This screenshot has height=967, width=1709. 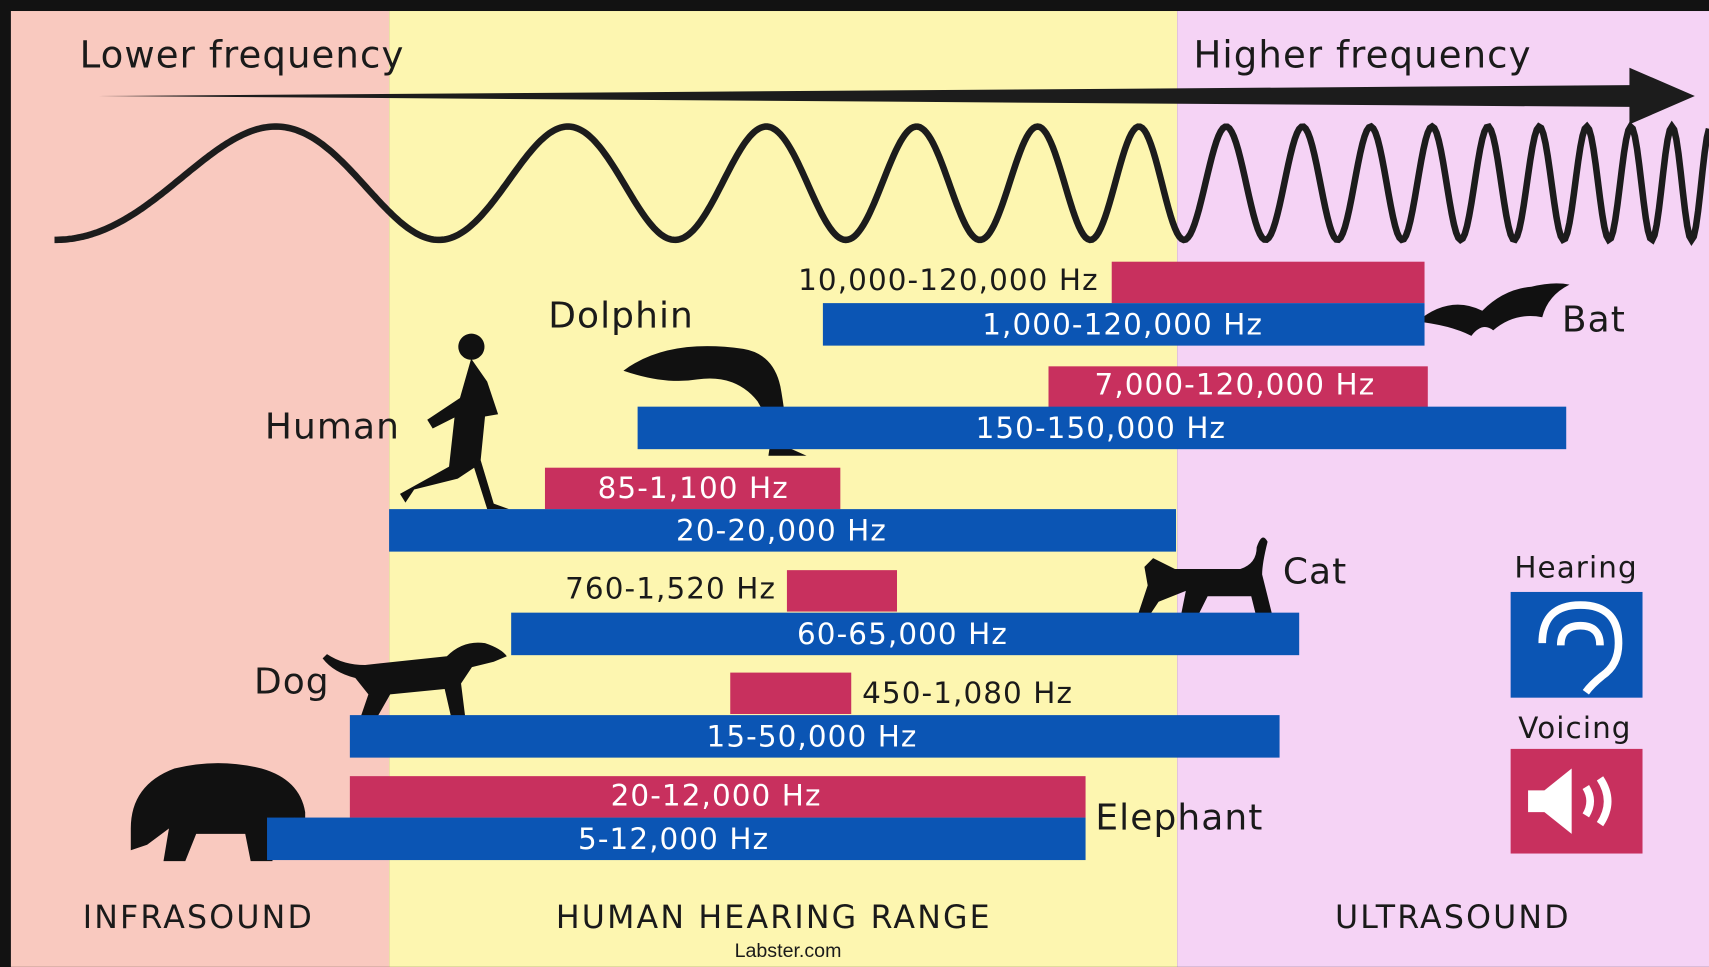 I want to click on human-icon, so click(x=454, y=421).